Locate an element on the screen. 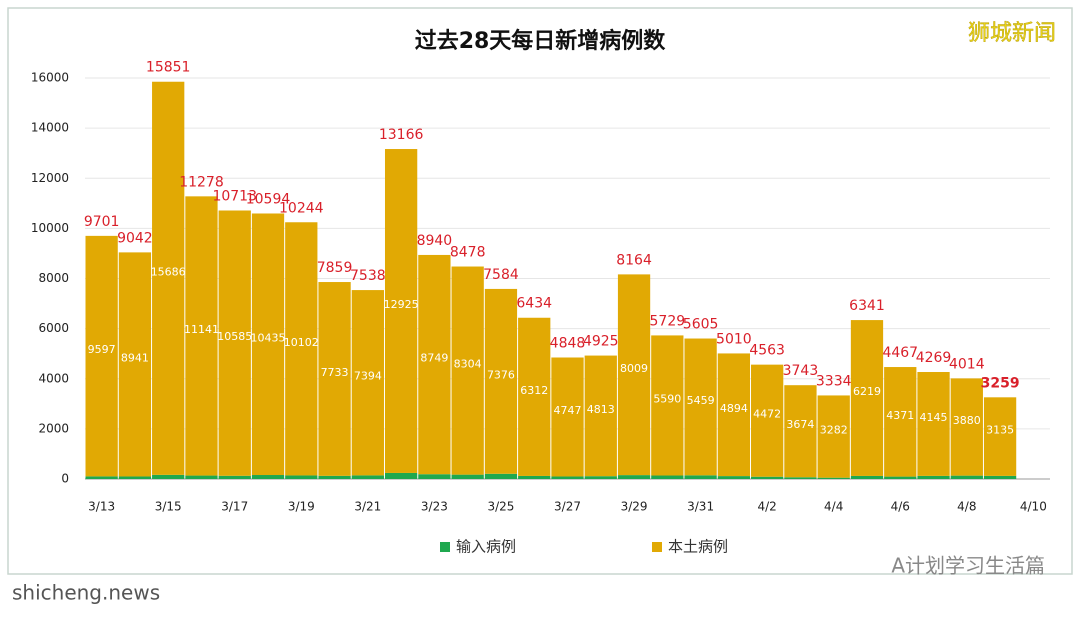  total-label: 9042 is located at coordinates (135, 238).